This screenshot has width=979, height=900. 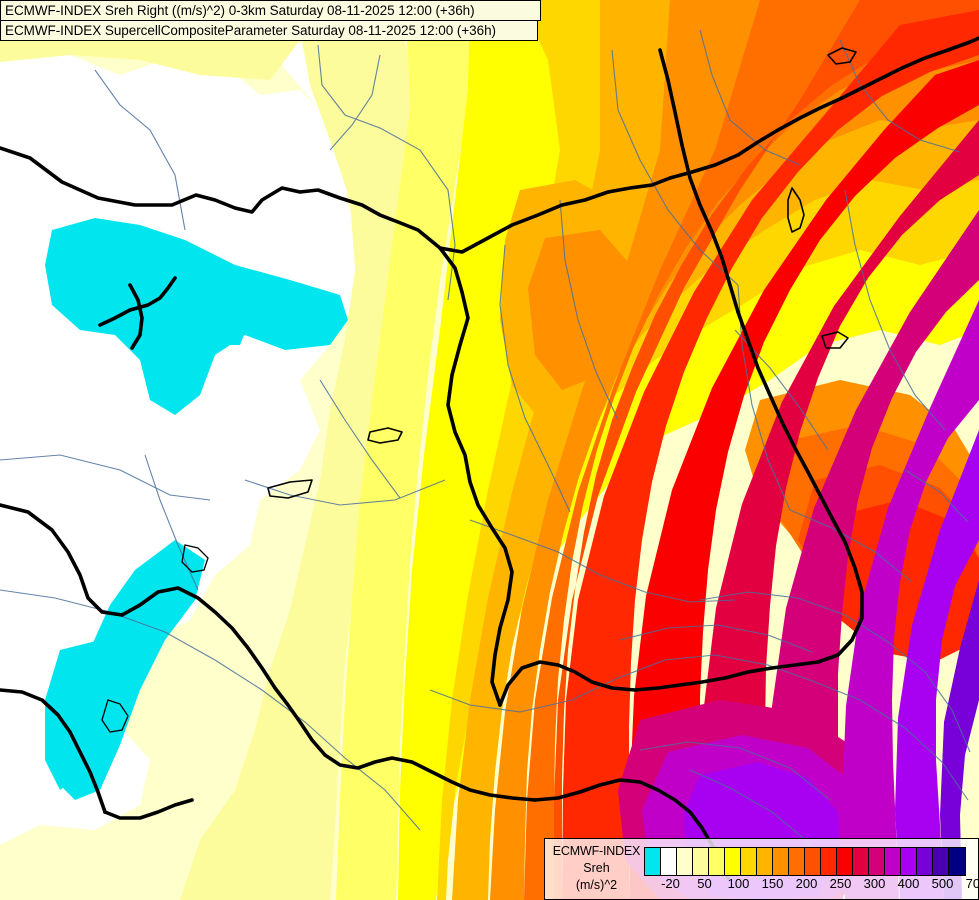 What do you see at coordinates (596, 851) in the screenshot?
I see `legend-source-label: ECMWF-INDEX` at bounding box center [596, 851].